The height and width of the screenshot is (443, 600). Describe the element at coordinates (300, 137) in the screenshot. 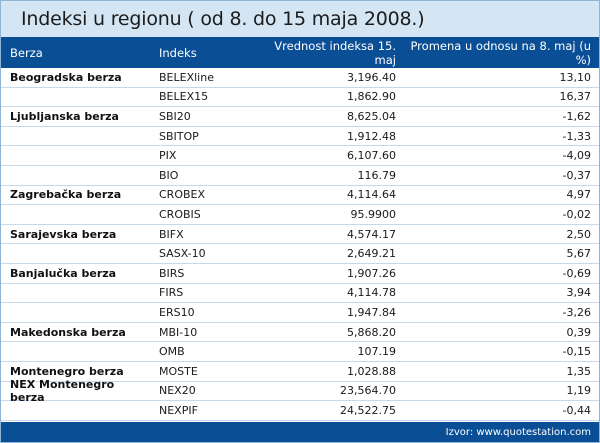

I see `table-row: SBITOP 1,912.48 -1,33` at that location.